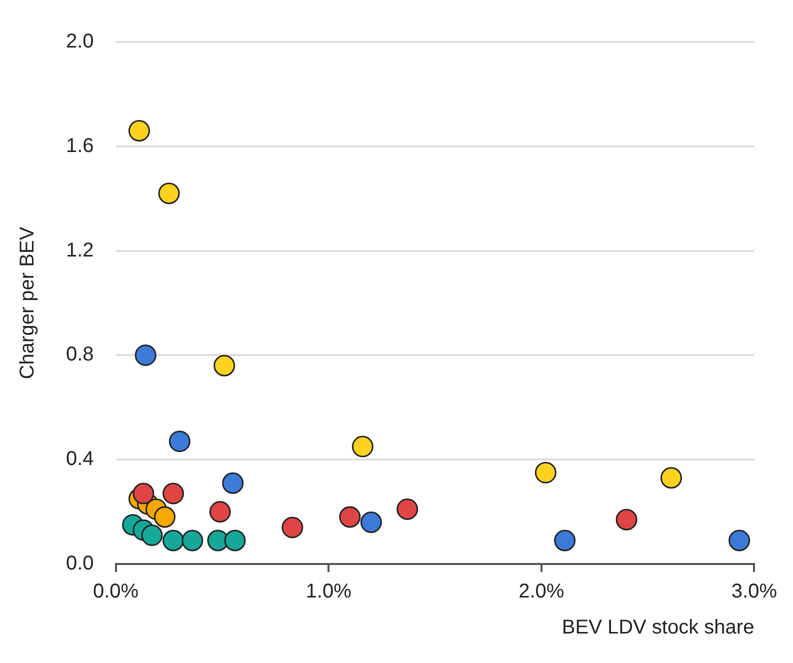  I want to click on y-tick-label: 0.0, so click(80, 563).